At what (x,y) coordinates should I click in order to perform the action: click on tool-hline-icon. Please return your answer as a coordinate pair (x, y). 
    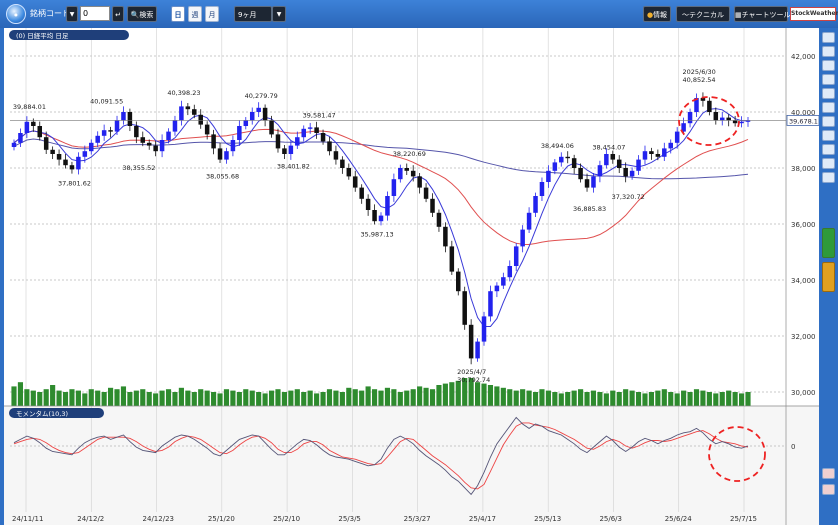
    Looking at the image, I should click on (828, 93).